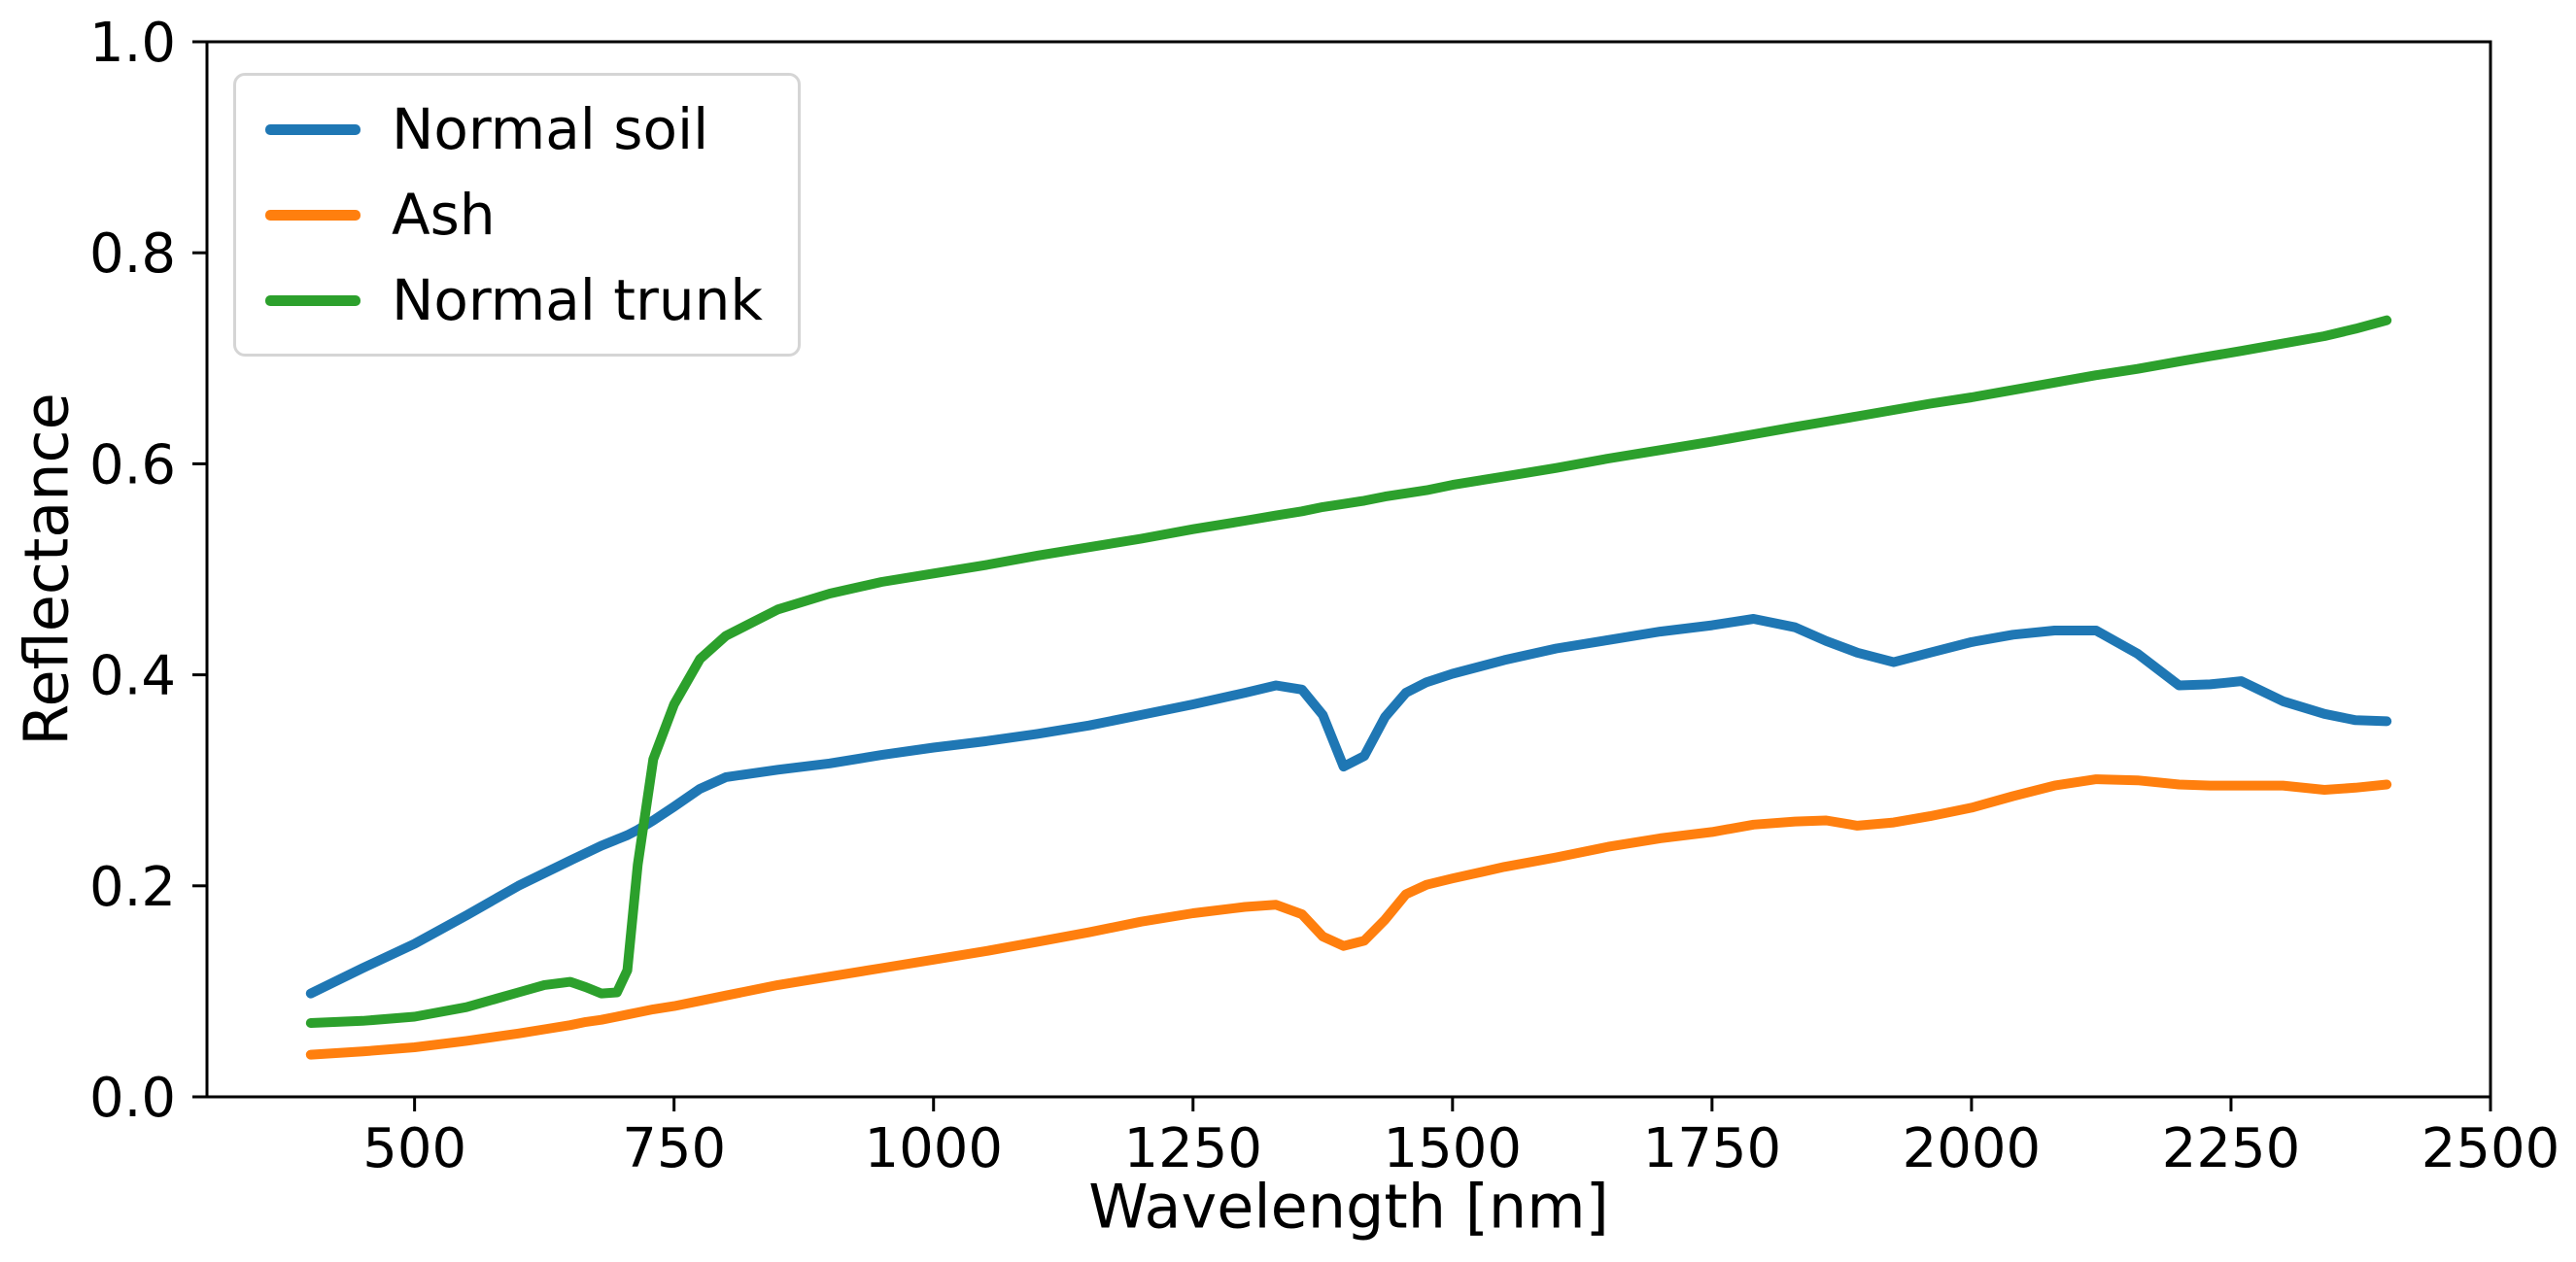 The image size is (2576, 1262). What do you see at coordinates (550, 129) in the screenshot?
I see `legend-label: Normal soil` at bounding box center [550, 129].